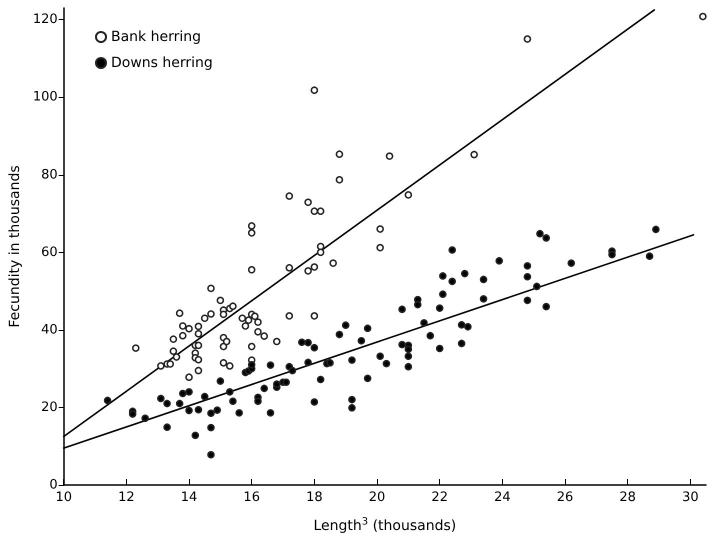 Image resolution: width=714 pixels, height=545 pixels. What do you see at coordinates (49, 407) in the screenshot?
I see `y-tick-label: 20` at bounding box center [49, 407].